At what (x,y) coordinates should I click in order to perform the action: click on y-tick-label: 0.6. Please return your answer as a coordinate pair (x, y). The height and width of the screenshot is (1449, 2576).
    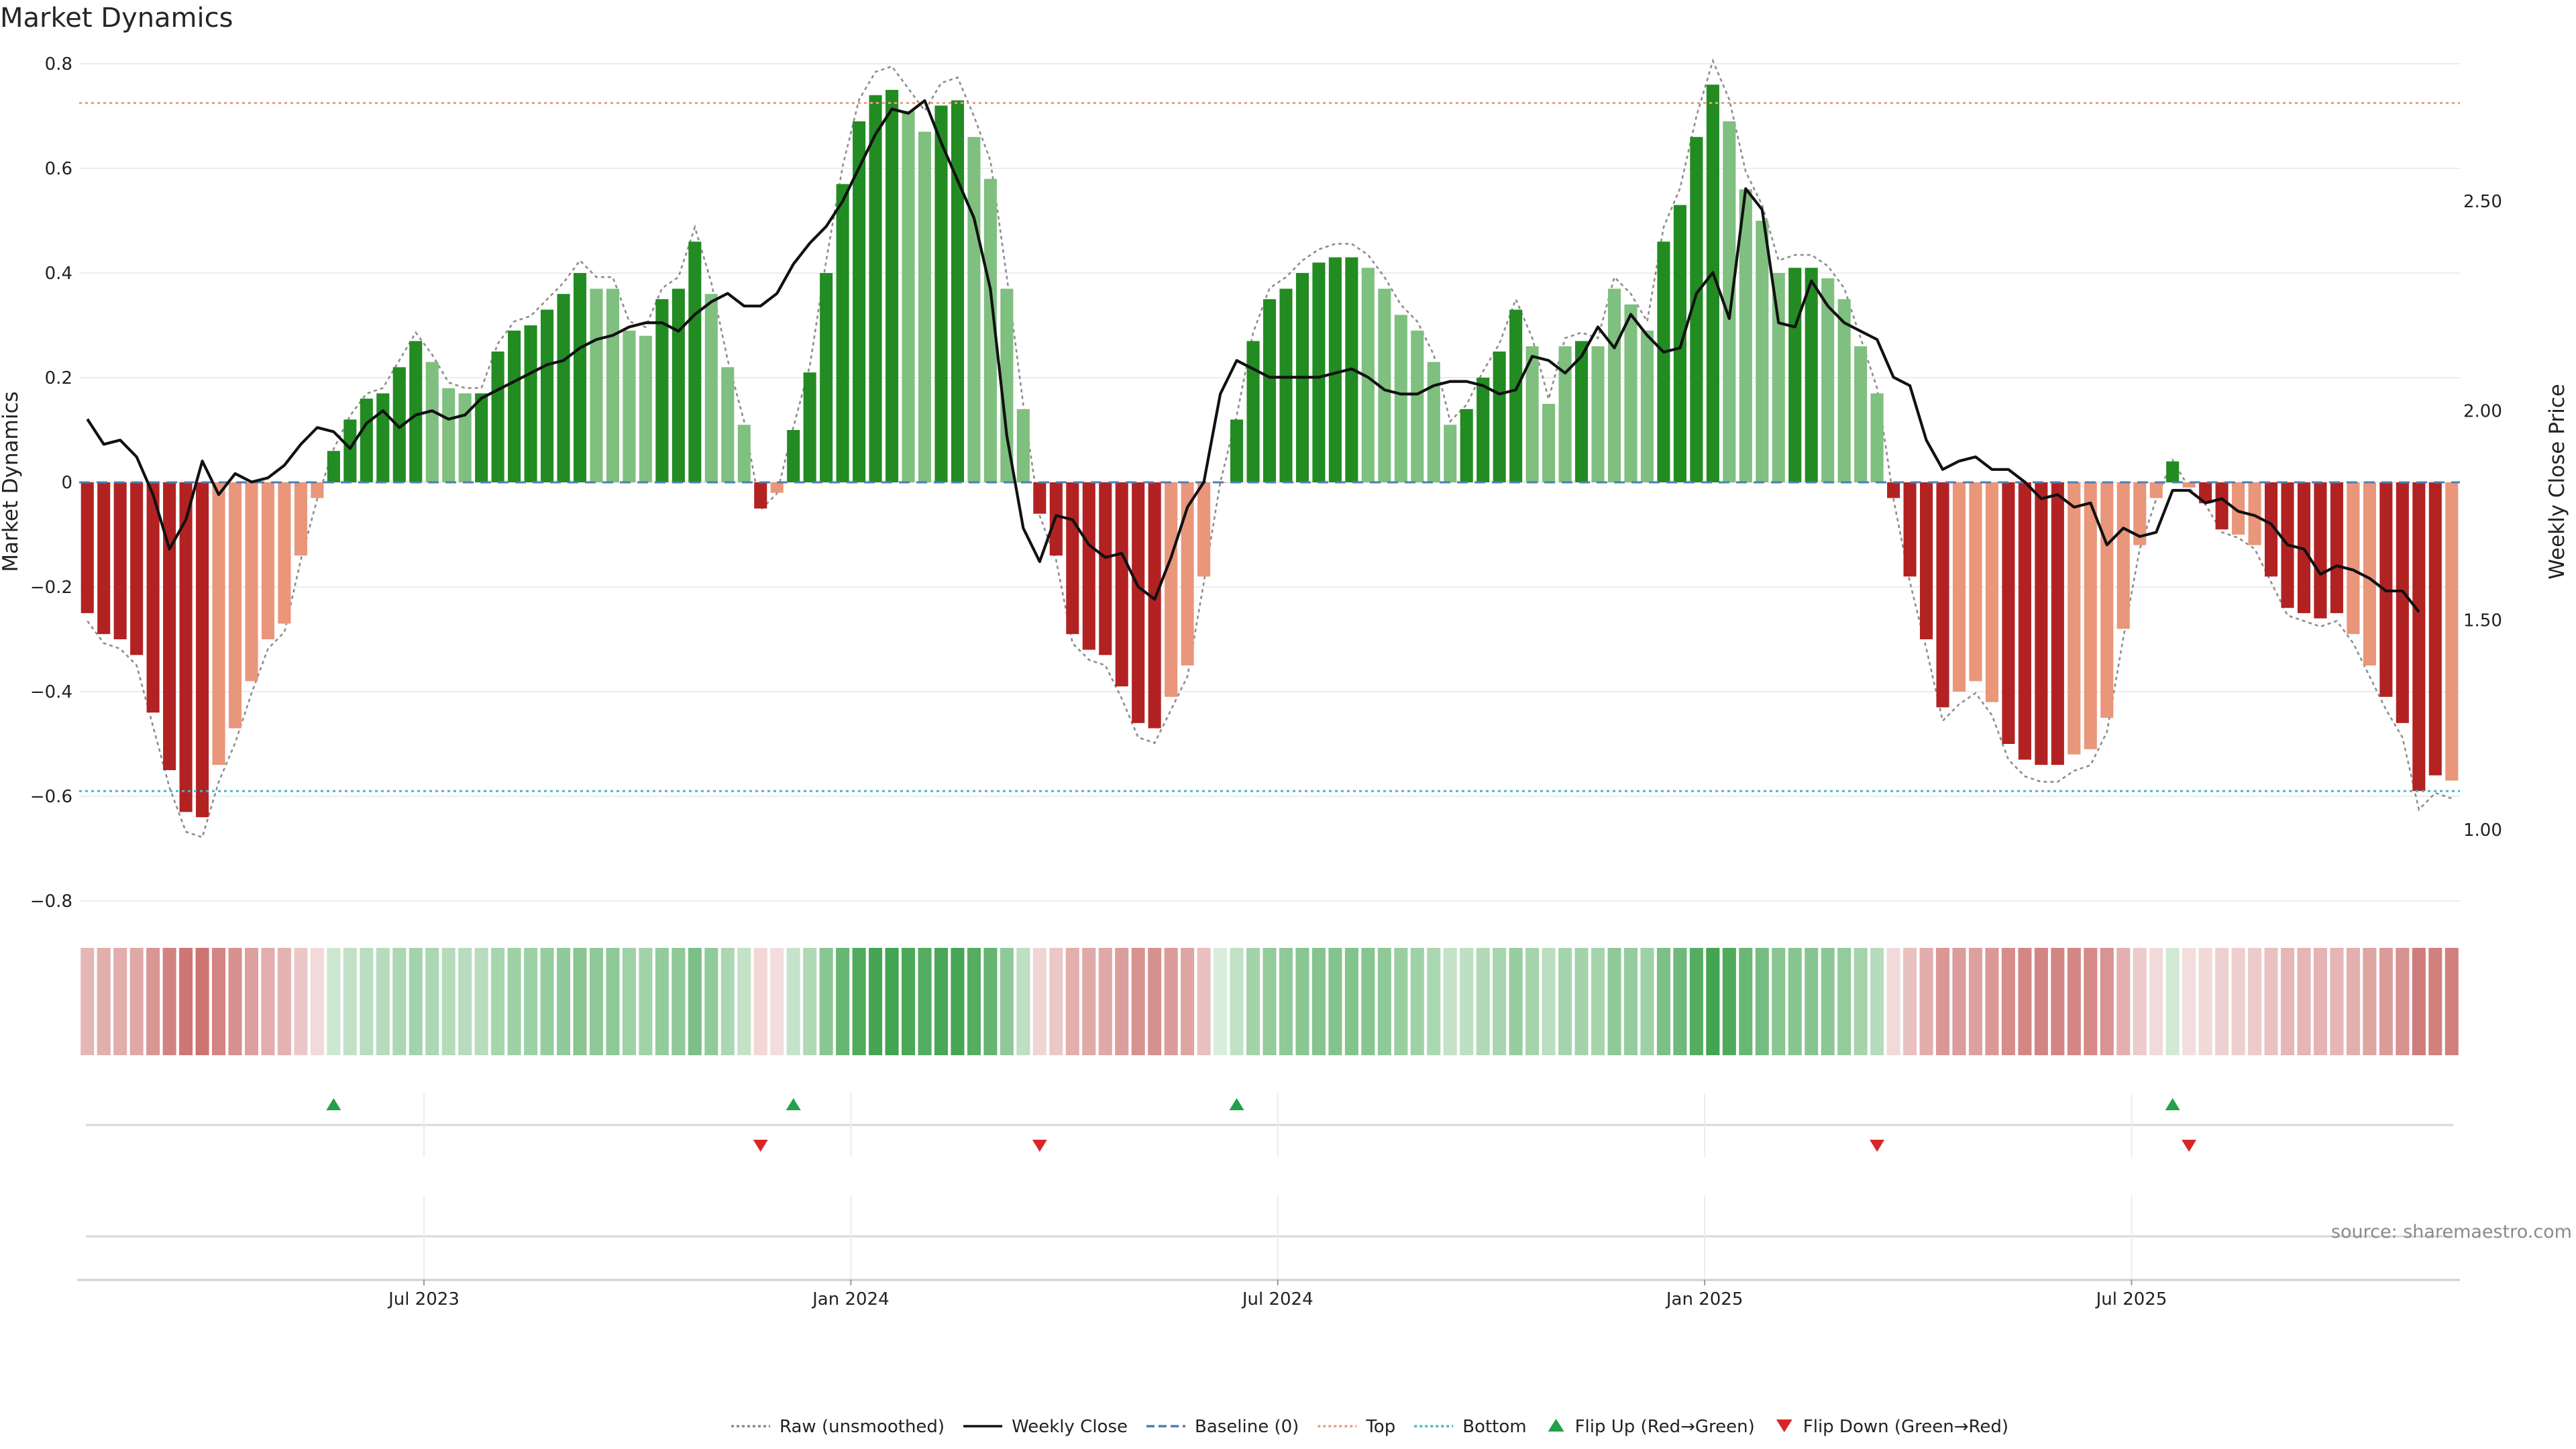
    Looking at the image, I should click on (58, 169).